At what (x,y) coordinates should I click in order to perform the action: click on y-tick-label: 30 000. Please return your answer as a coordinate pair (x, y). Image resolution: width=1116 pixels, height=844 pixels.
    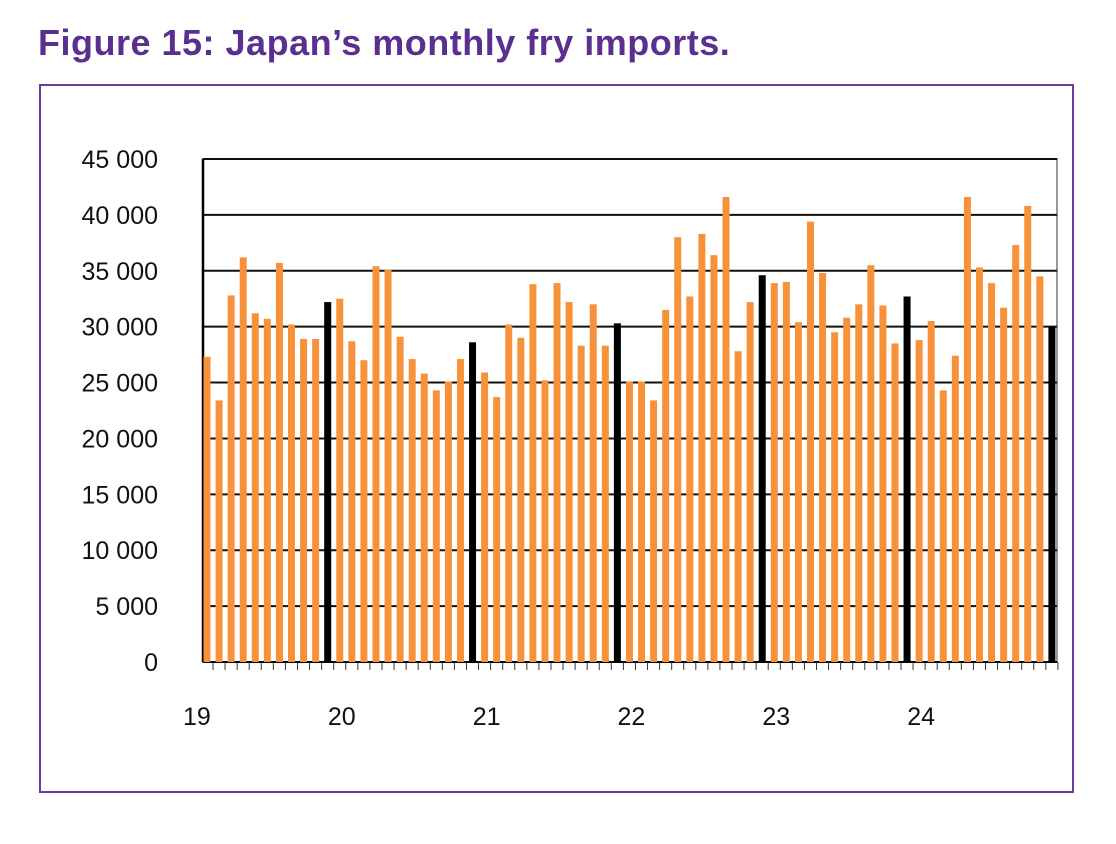
    Looking at the image, I should click on (120, 328).